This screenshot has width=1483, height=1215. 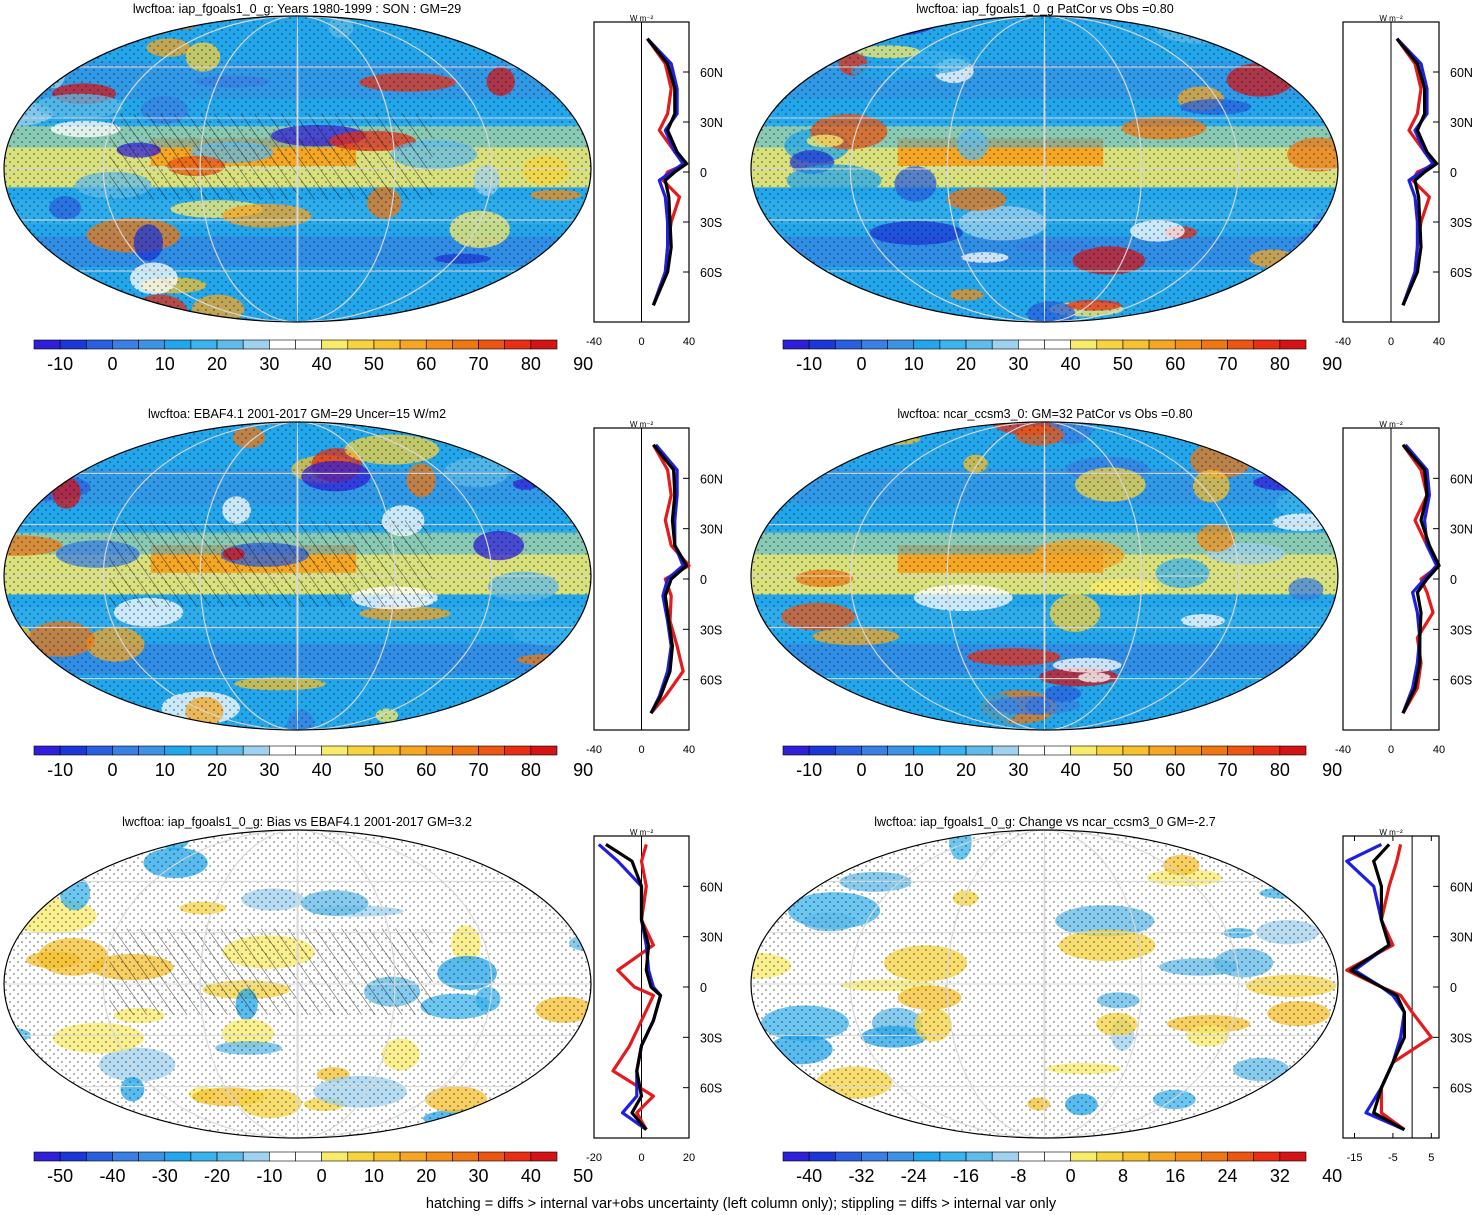 I want to click on profile-line-blue, so click(x=1420, y=578).